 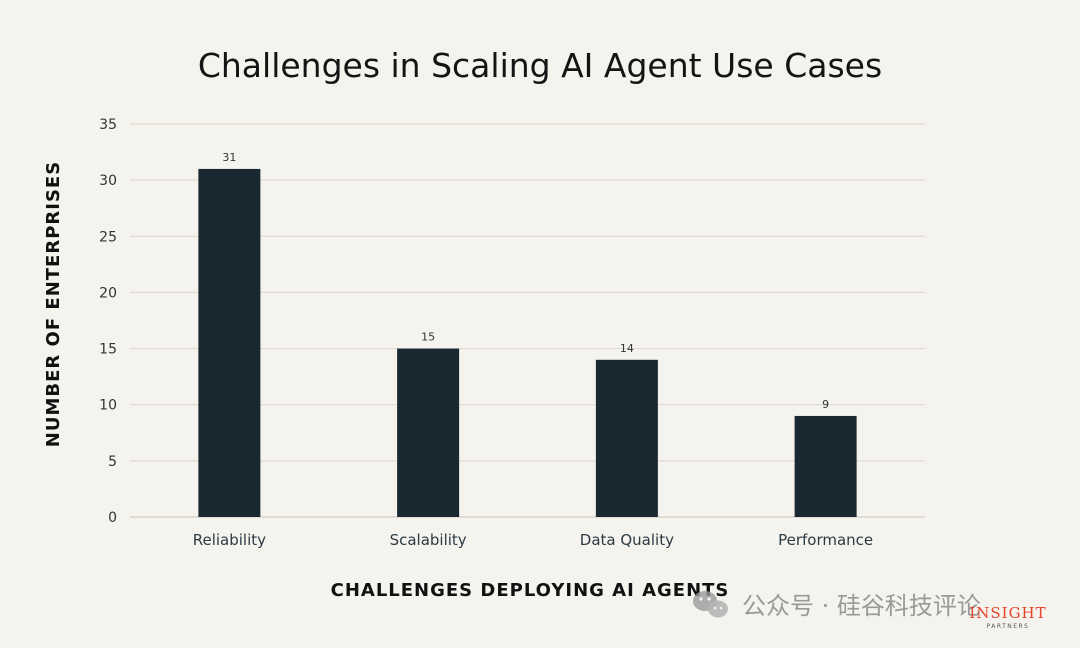 I want to click on brand-name: INSIGHT, so click(x=1007, y=613).